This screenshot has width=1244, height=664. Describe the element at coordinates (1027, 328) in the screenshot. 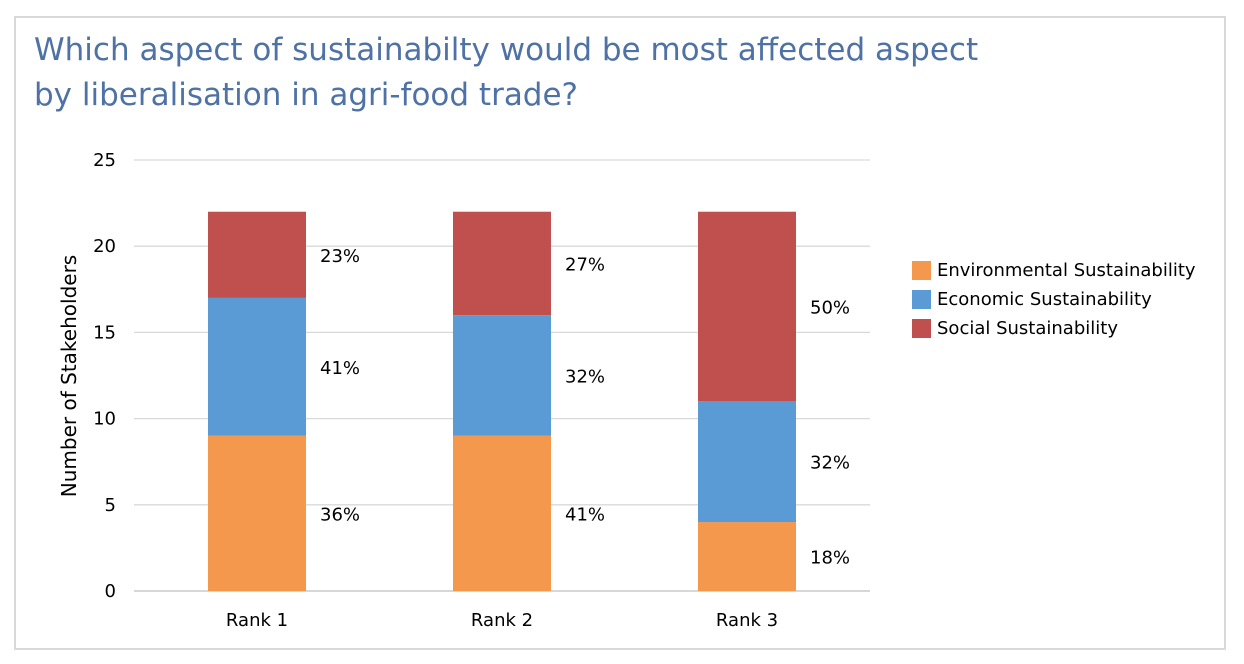

I see `legend-label: Social Sustainability` at that location.